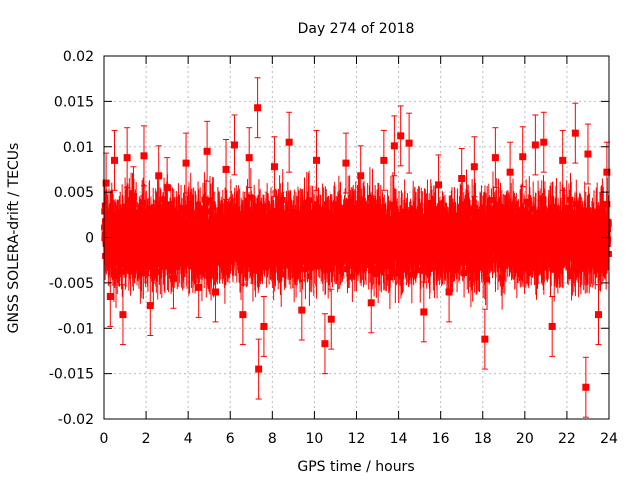 The height and width of the screenshot is (484, 640). Describe the element at coordinates (356, 29) in the screenshot. I see `chart-title: Day 274 of 2018` at that location.